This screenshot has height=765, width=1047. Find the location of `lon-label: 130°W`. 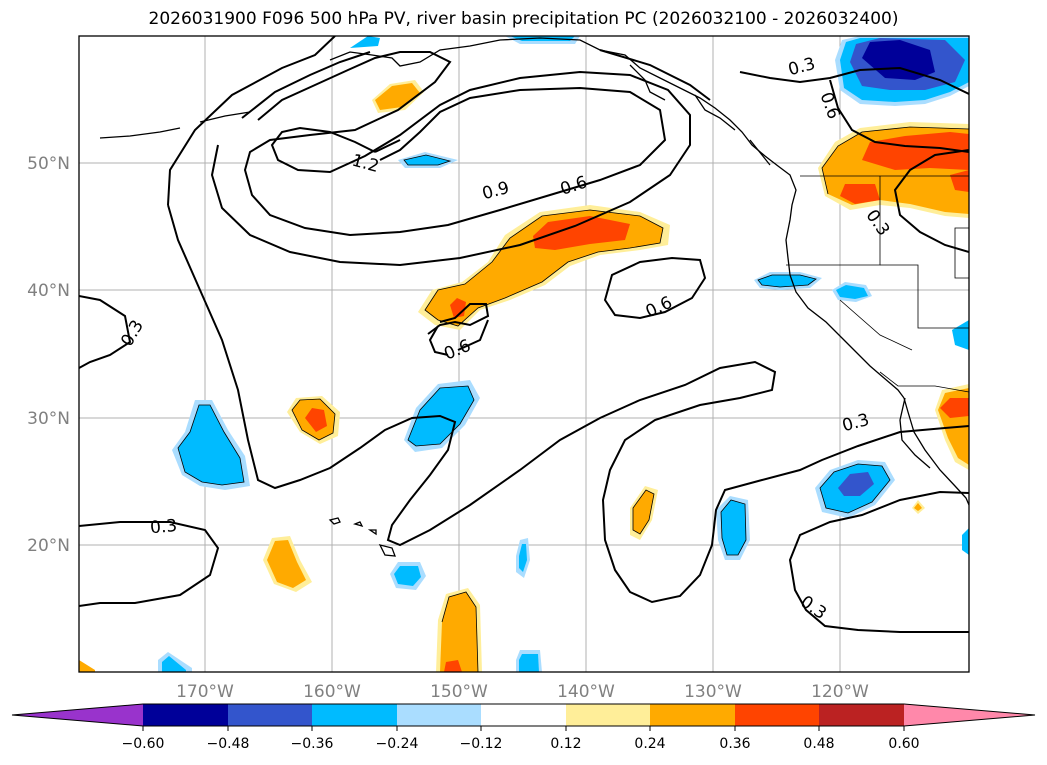

lon-label: 130°W is located at coordinates (713, 692).